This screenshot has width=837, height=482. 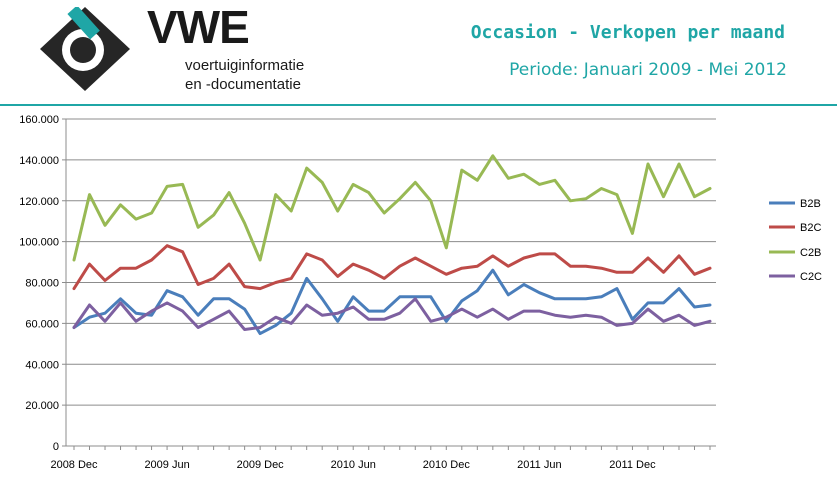 I want to click on x-tick-label: 2010 Dec, so click(x=447, y=465).